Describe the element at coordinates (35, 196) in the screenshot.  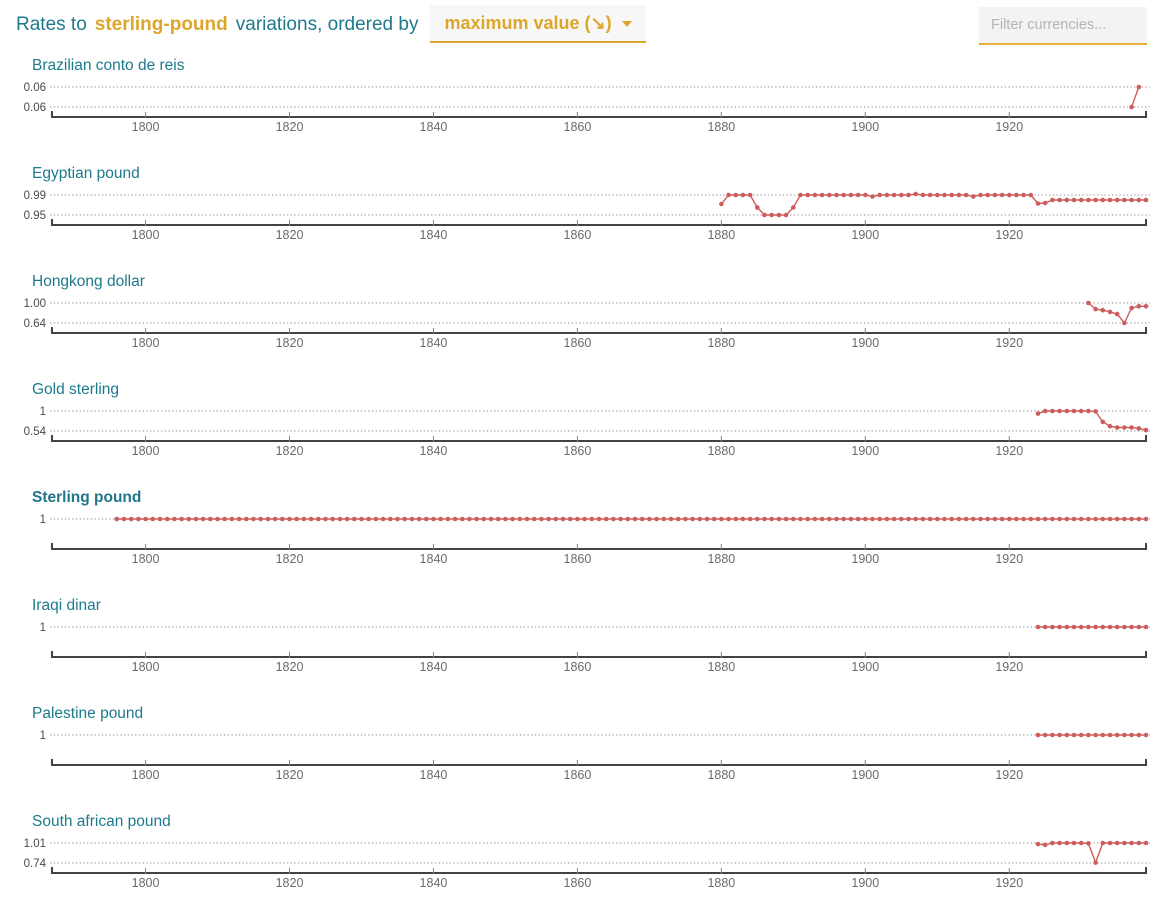
I see `y-axis-label: 0.99` at that location.